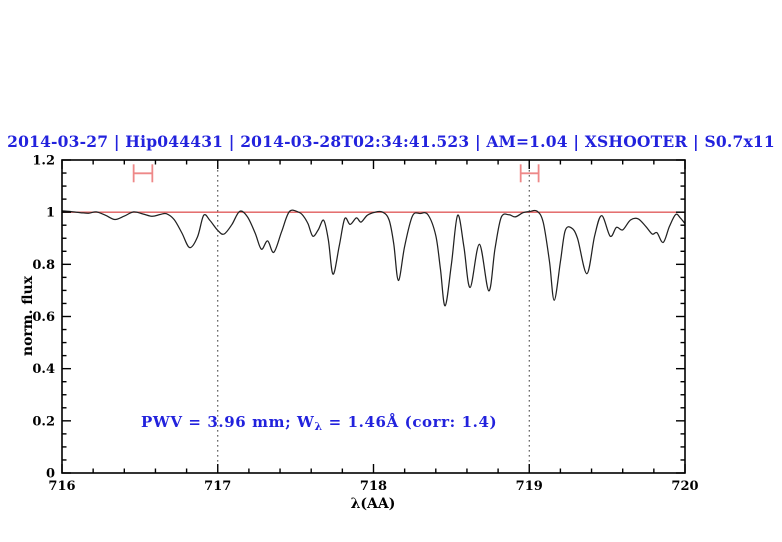 The image size is (782, 542). What do you see at coordinates (61, 486) in the screenshot?
I see `x-tick-label: 716` at bounding box center [61, 486].